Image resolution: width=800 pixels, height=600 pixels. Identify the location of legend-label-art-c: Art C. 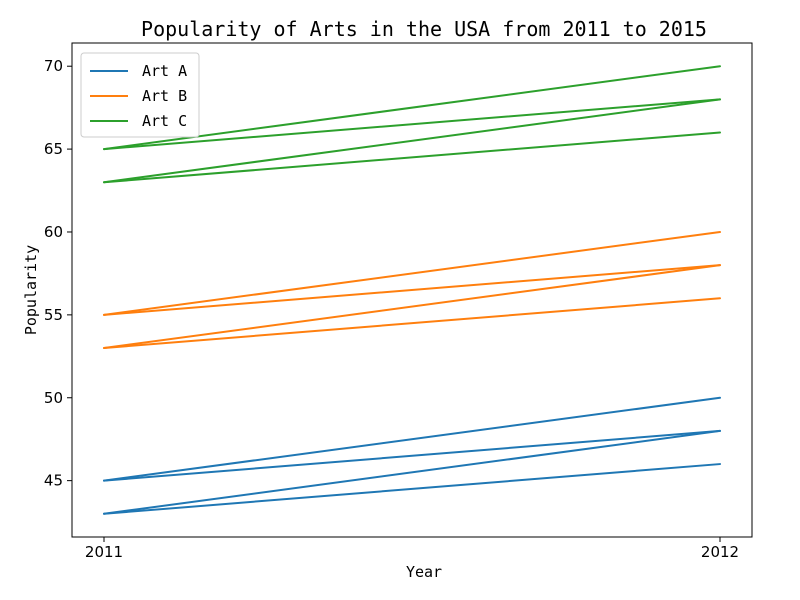
(164, 121).